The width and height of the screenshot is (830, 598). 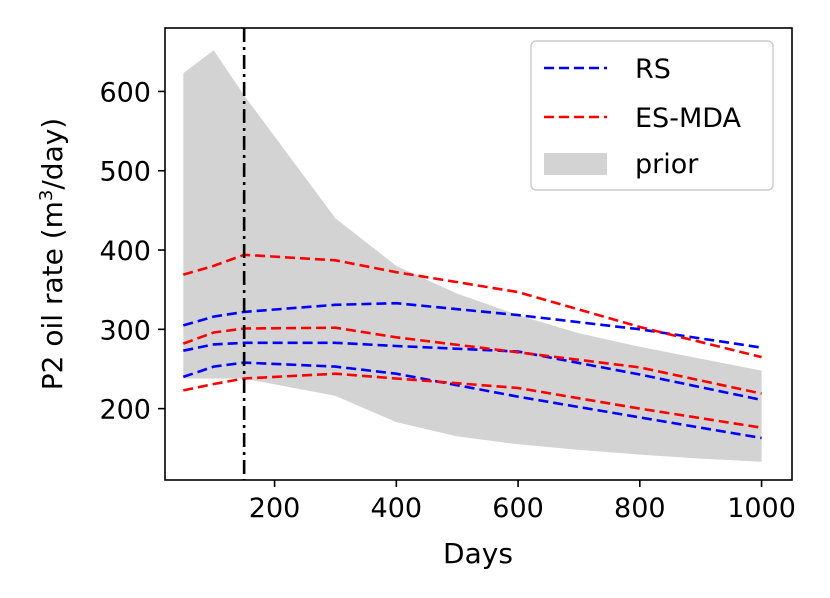 What do you see at coordinates (518, 508) in the screenshot?
I see `x-tick-label: 600` at bounding box center [518, 508].